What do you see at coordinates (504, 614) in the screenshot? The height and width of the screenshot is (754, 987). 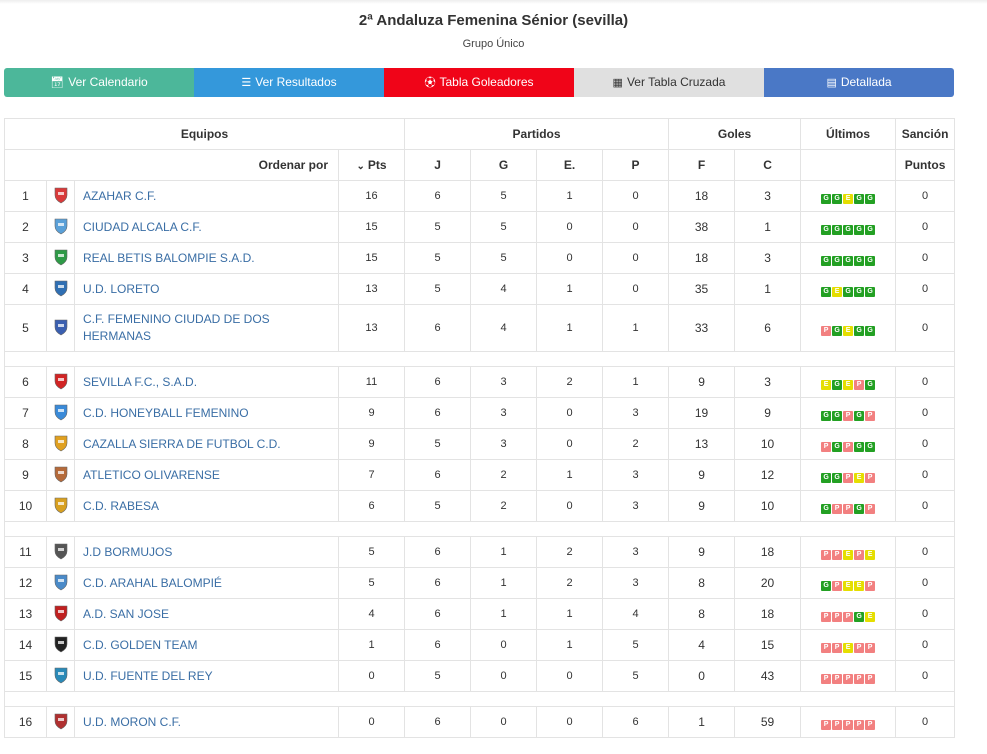 I see `won-cell: 1` at bounding box center [504, 614].